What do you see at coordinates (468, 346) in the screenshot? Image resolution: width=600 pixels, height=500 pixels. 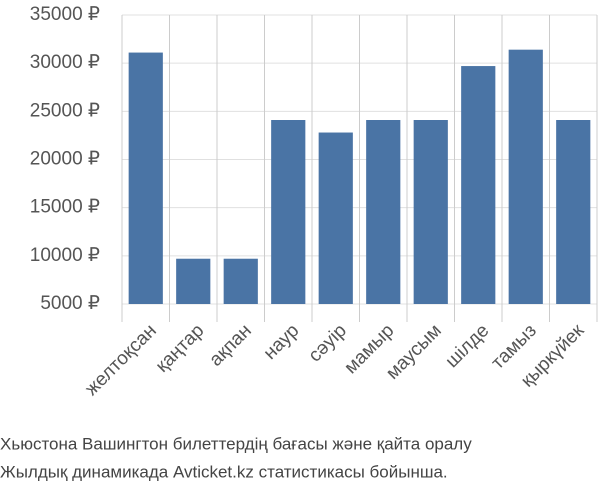 I see `x-tick-label: шілде` at bounding box center [468, 346].